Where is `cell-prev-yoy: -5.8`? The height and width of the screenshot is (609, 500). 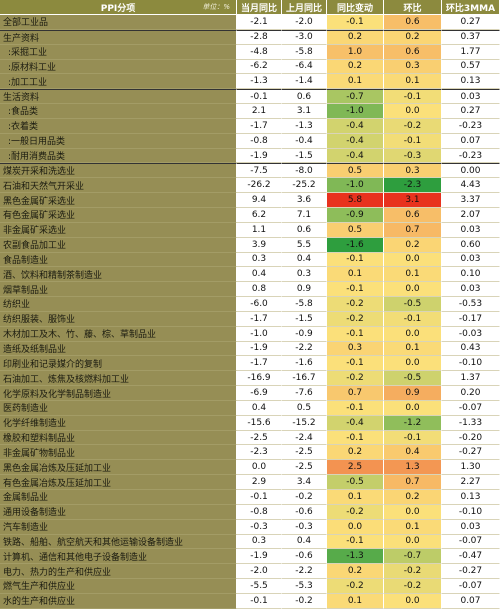 cell-prev-yoy: -5.8 is located at coordinates (304, 52).